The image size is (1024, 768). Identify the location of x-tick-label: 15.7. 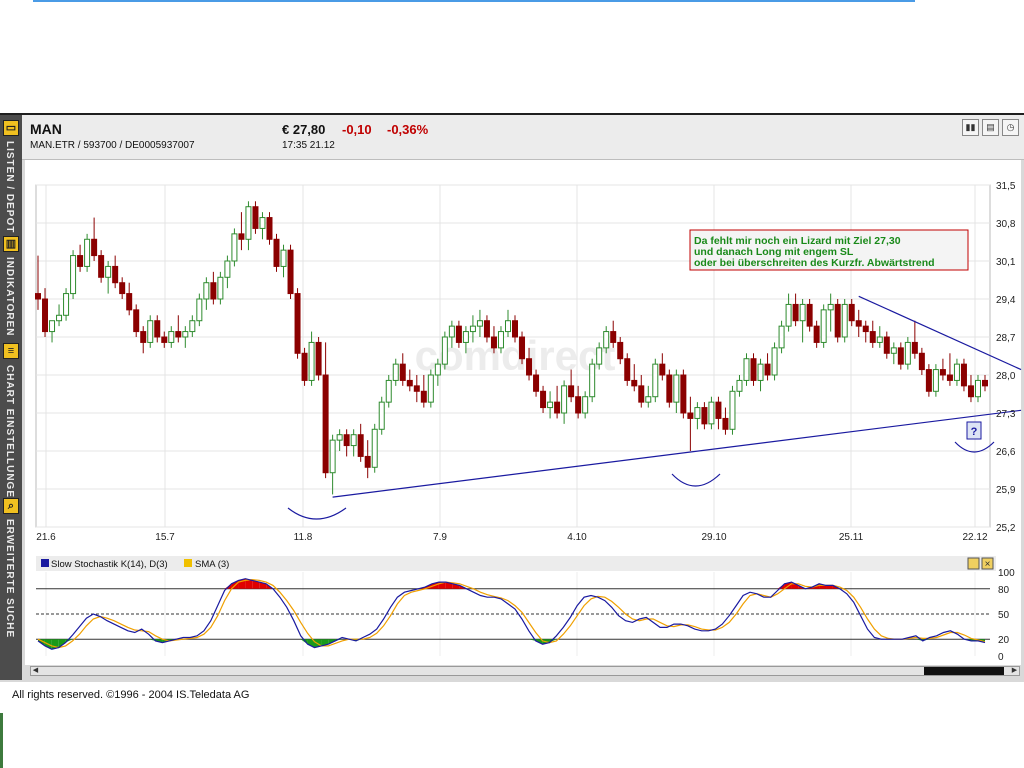
(165, 537).